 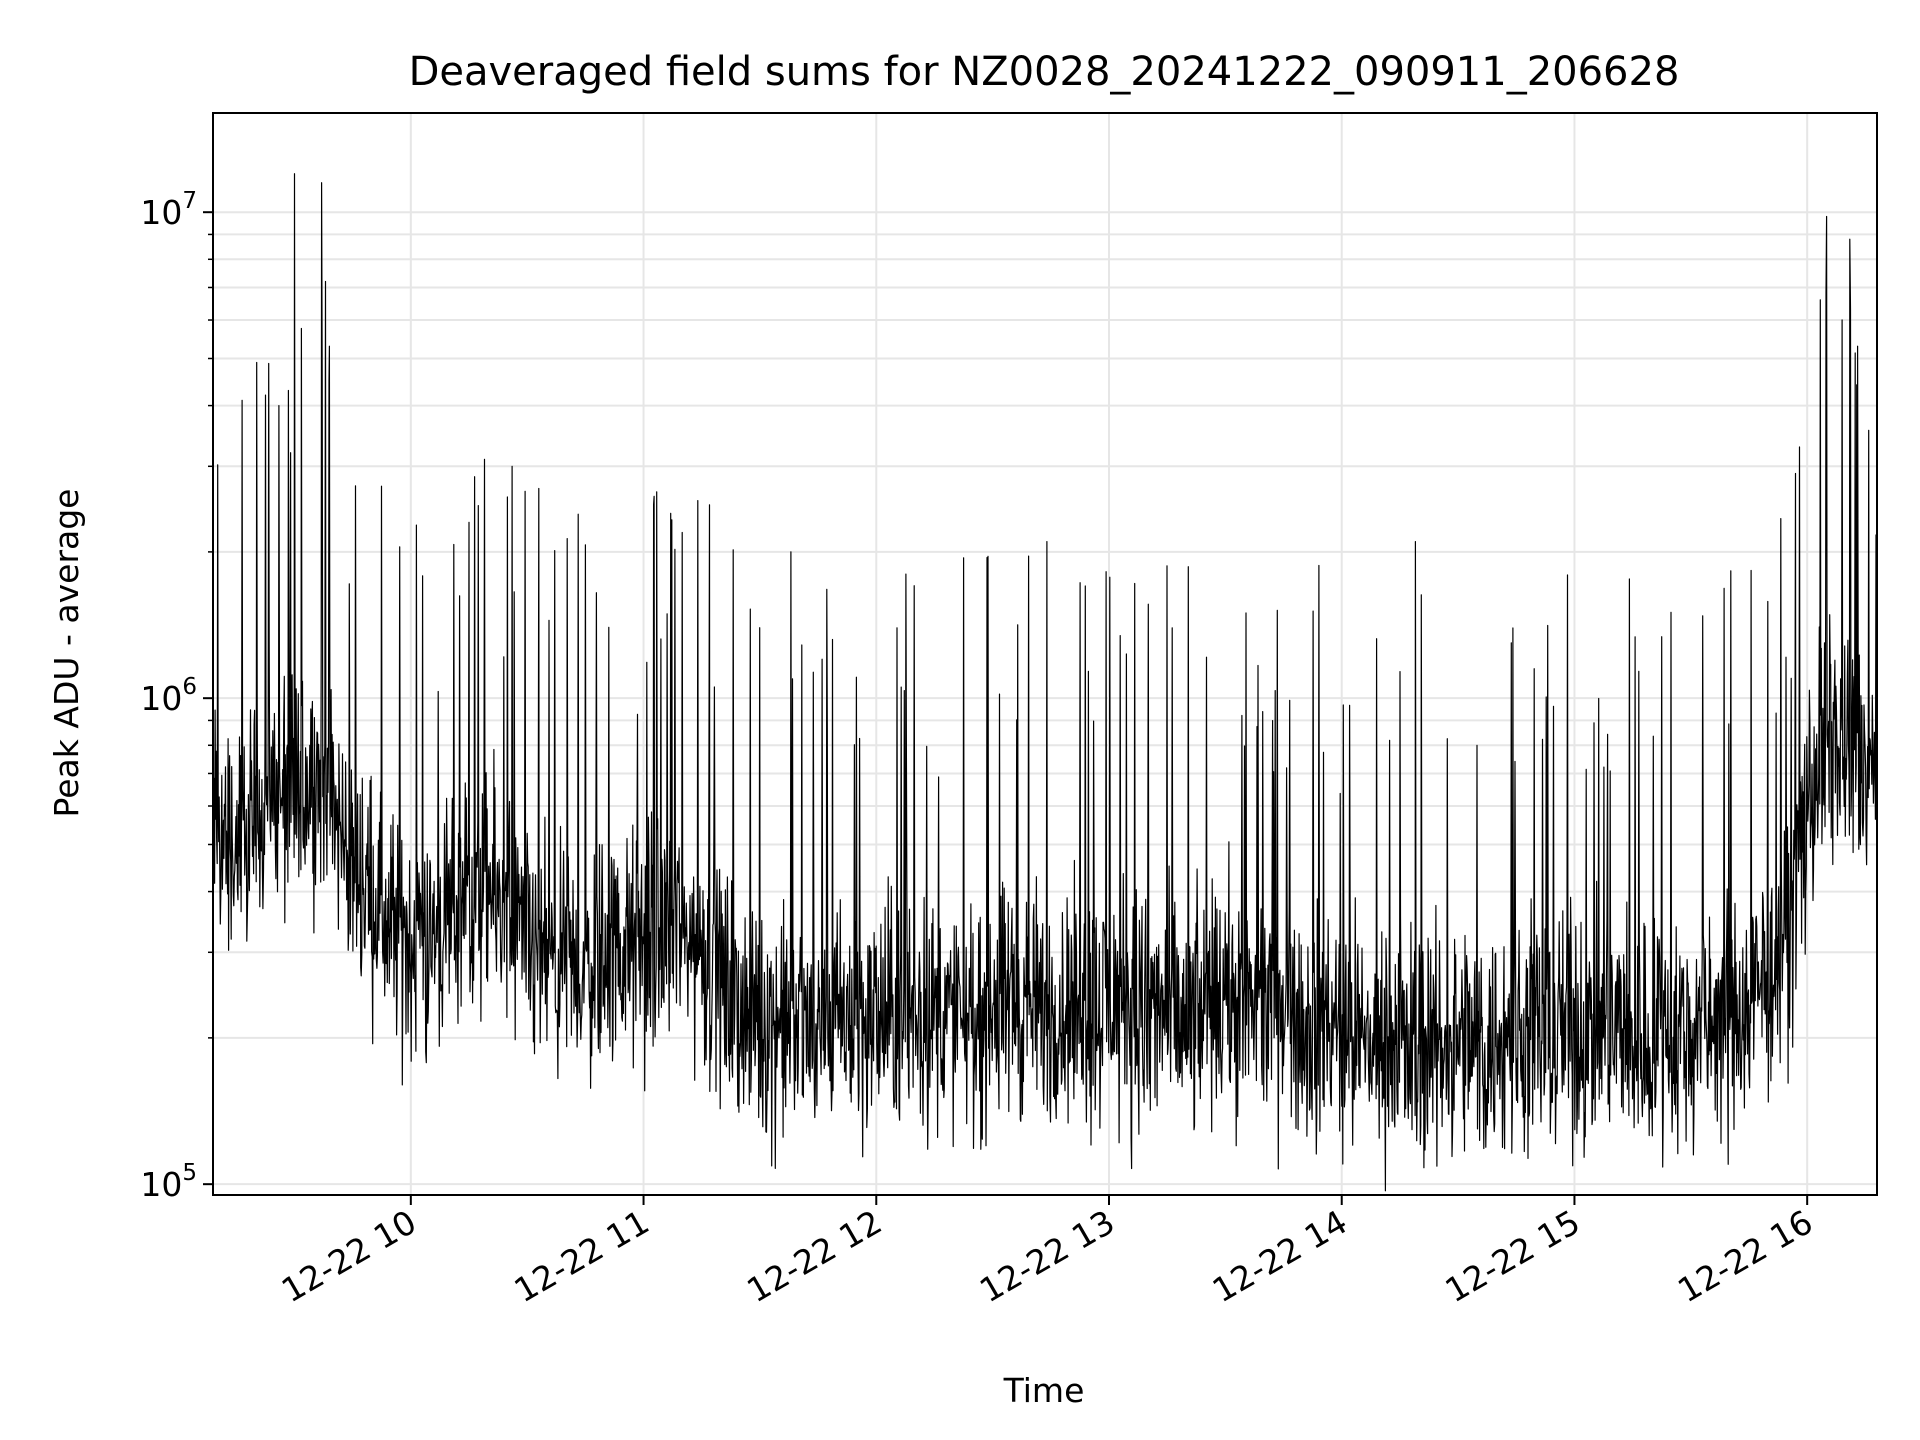 What do you see at coordinates (1044, 1390) in the screenshot?
I see `x-axis-label: Time` at bounding box center [1044, 1390].